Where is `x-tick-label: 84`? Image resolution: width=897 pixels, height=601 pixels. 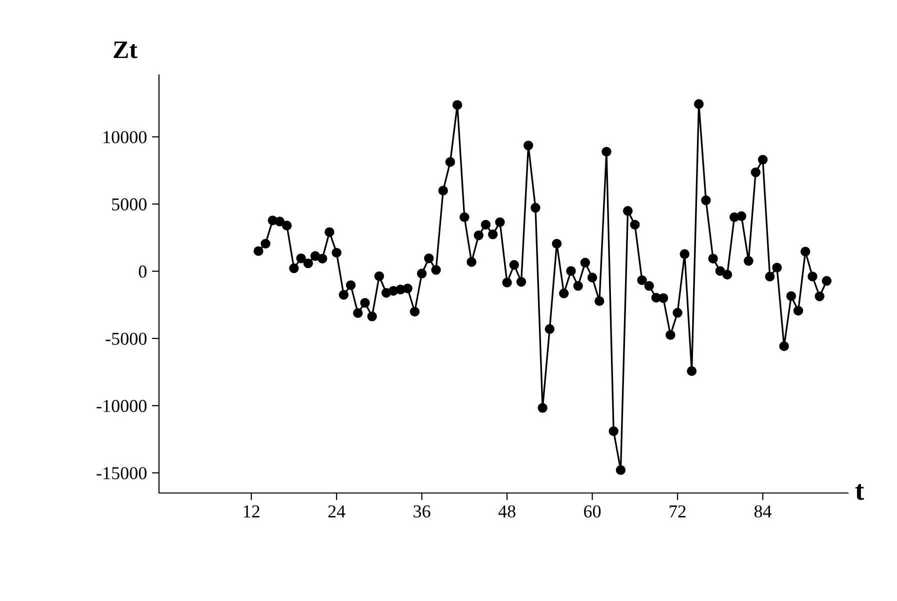
x-tick-label: 84 is located at coordinates (763, 511).